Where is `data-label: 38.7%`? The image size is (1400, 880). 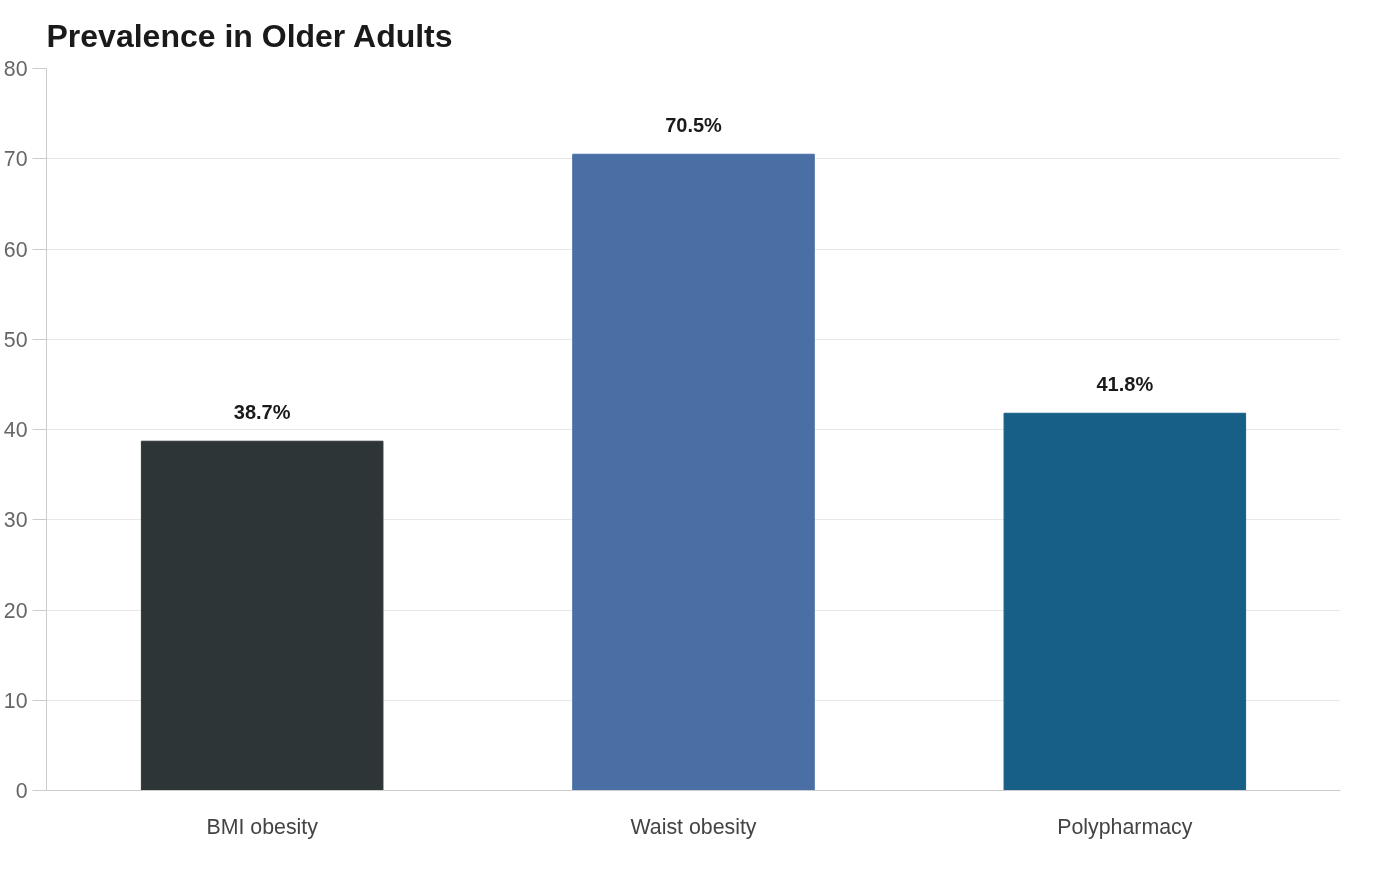 data-label: 38.7% is located at coordinates (262, 412).